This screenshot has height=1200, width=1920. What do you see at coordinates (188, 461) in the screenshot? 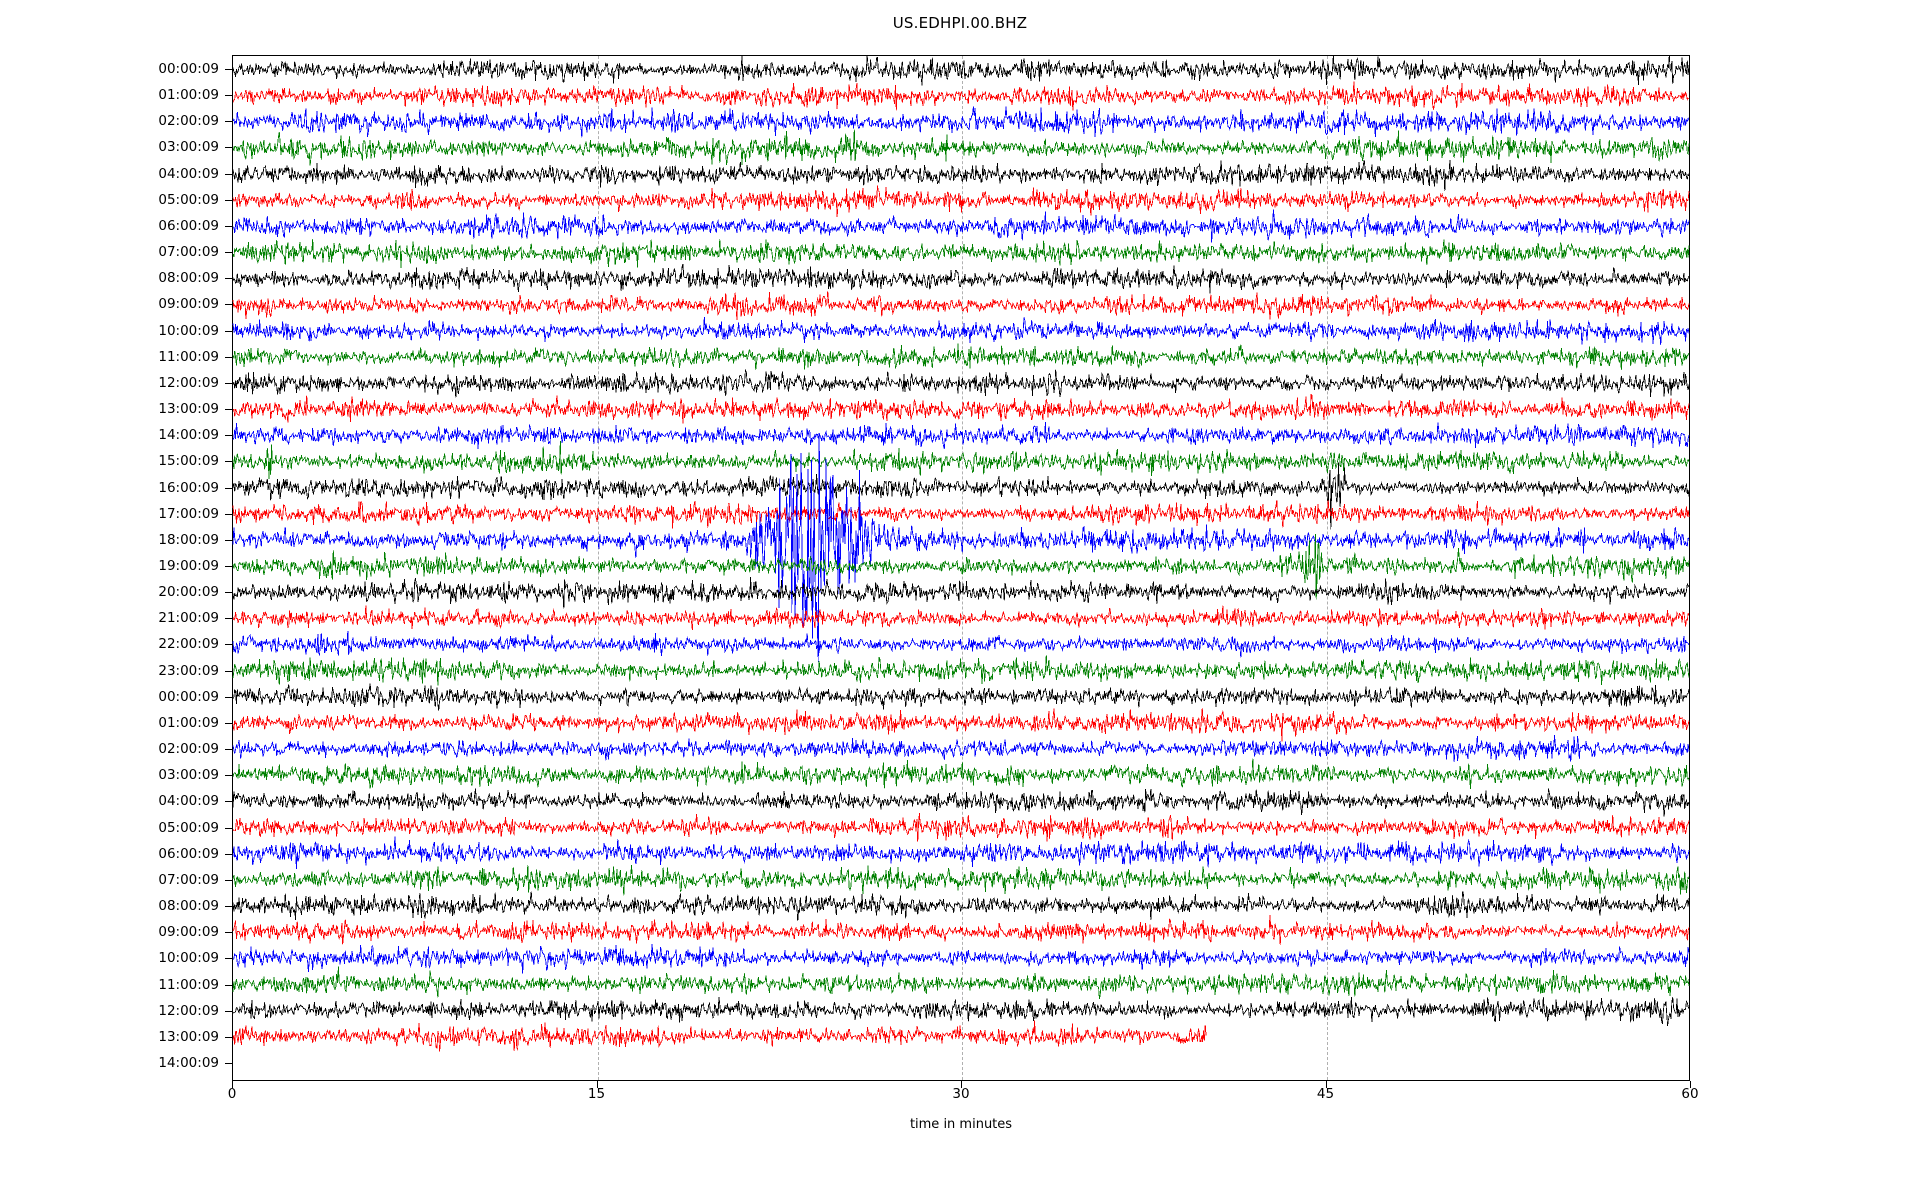
I see `y-tick-label-row-15: 15:00:09` at bounding box center [188, 461].